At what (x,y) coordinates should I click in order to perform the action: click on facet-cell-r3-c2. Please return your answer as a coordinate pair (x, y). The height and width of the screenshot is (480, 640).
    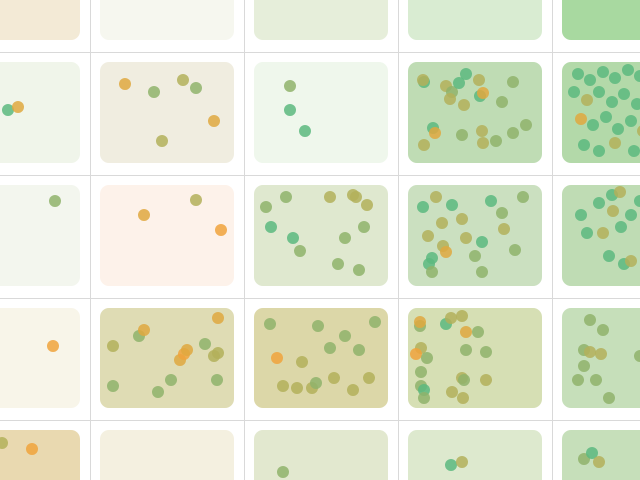
    Looking at the image, I should click on (321, 359).